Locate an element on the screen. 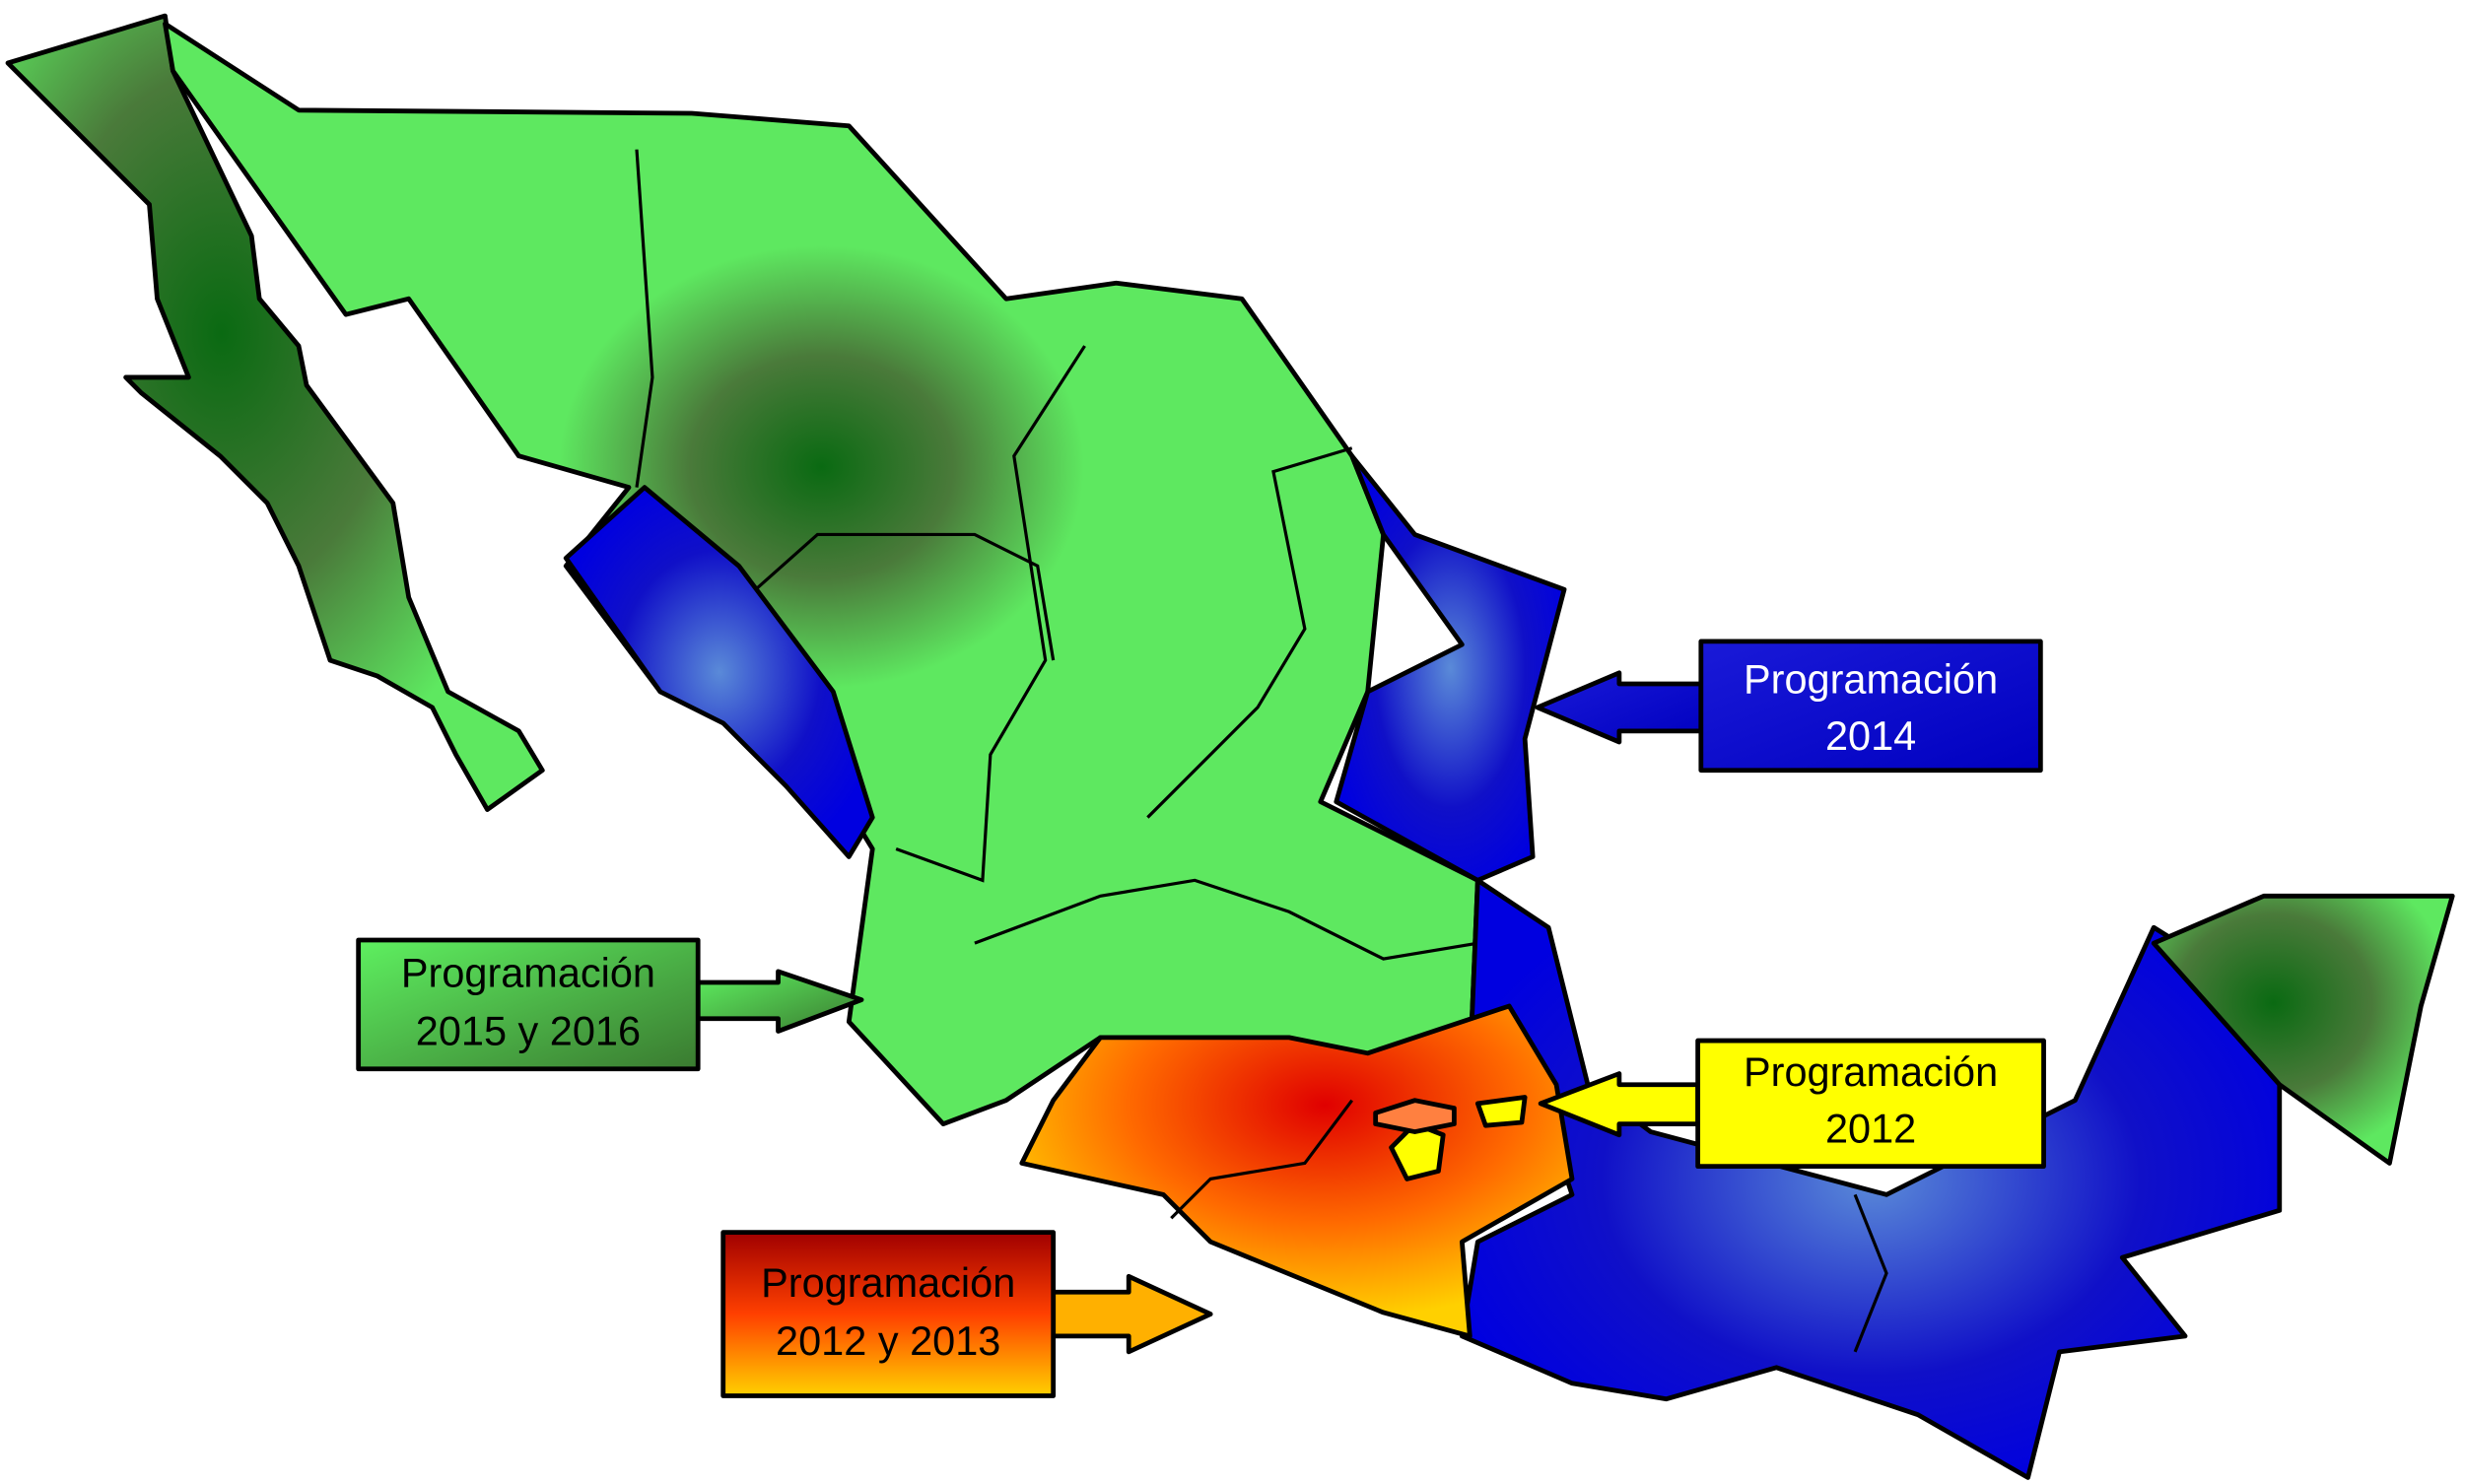 The width and height of the screenshot is (2465, 1484). label-text: 2015 y 2016 is located at coordinates (528, 1031).